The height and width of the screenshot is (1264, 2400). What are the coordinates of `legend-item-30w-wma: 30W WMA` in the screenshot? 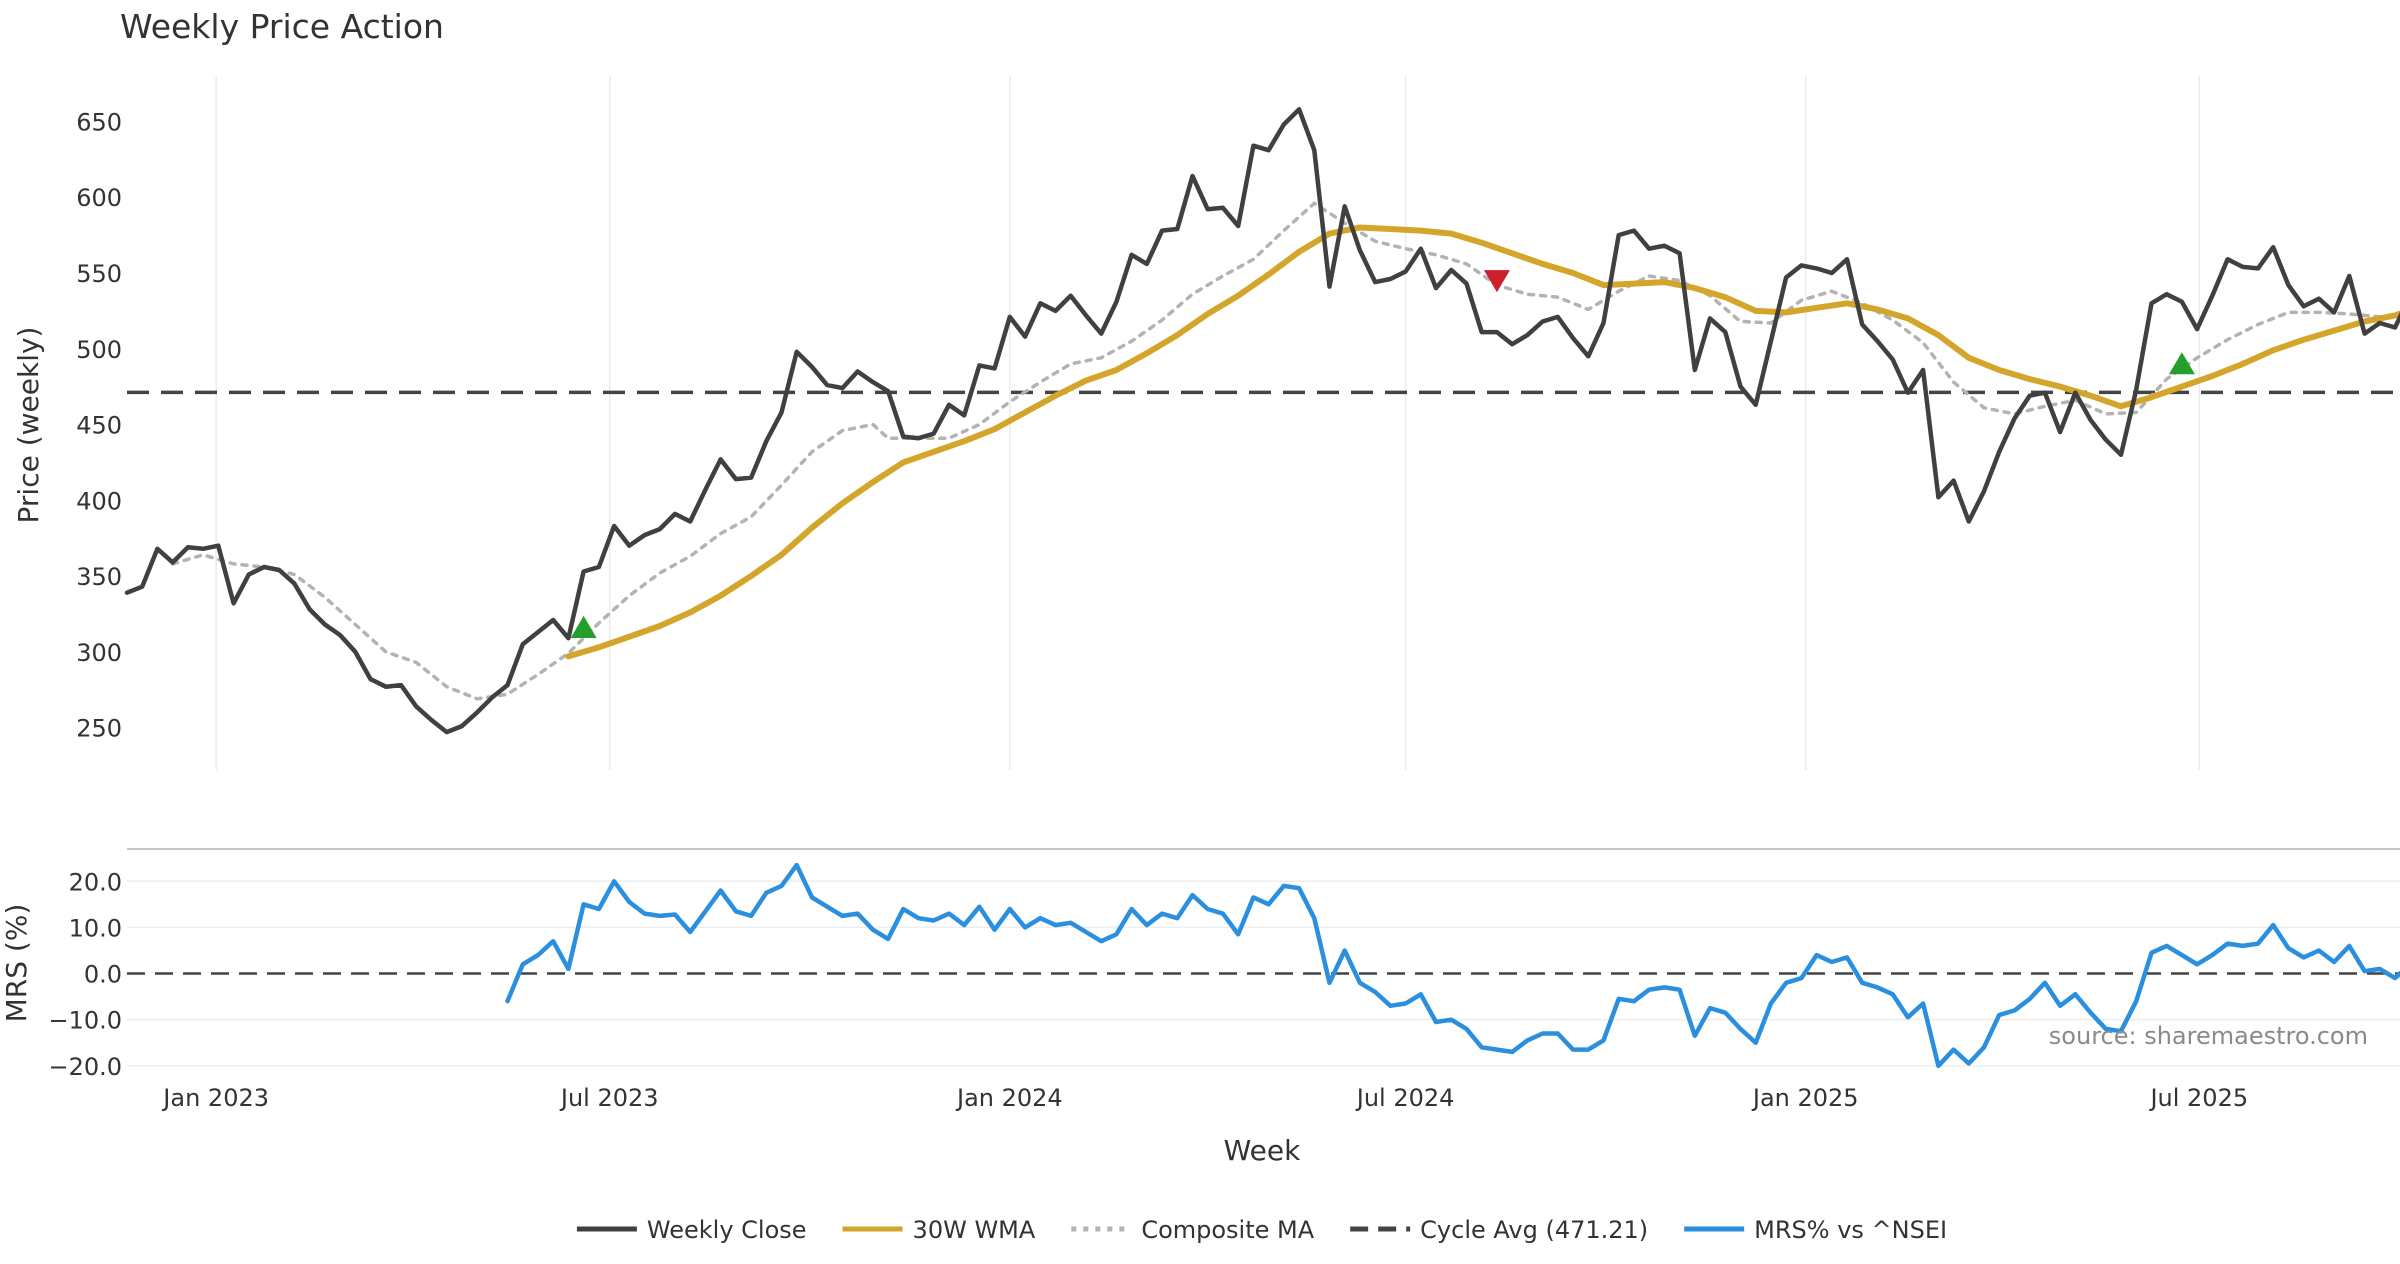 It's located at (939, 1230).